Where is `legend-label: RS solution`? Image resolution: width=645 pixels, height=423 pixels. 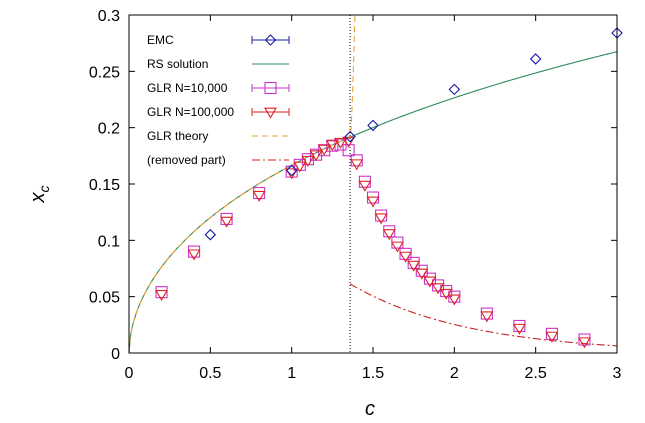
legend-label: RS solution is located at coordinates (177, 64).